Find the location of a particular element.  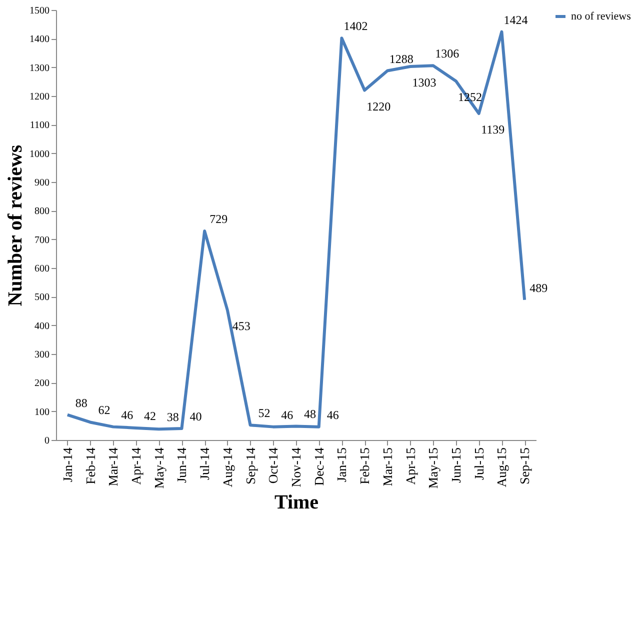

x-tick-label: Aug-14 is located at coordinates (227, 467).